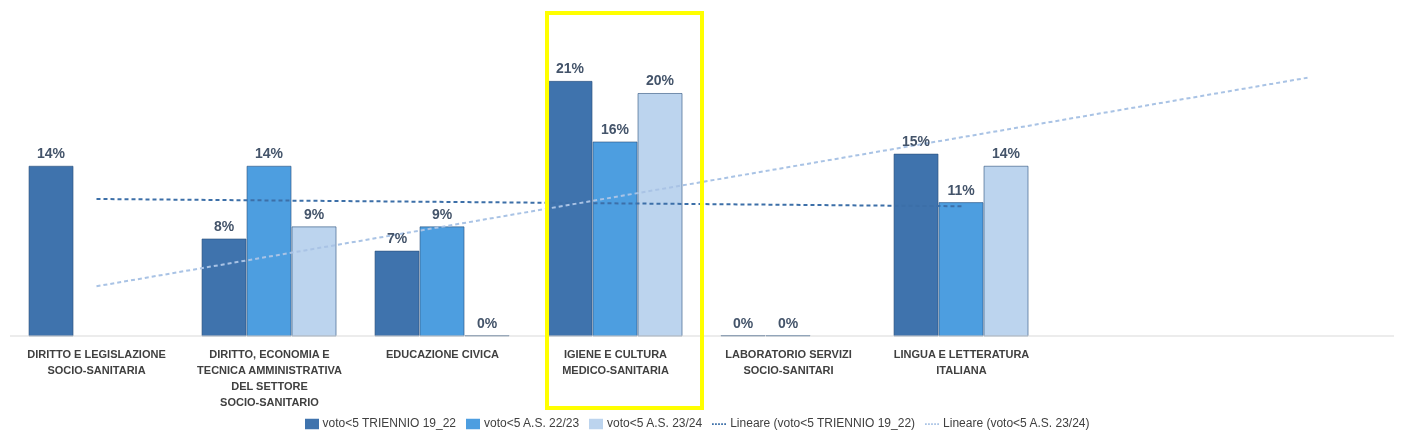 Image resolution: width=1402 pixels, height=443 pixels. I want to click on x-tick-label: LINGUA E LETTERATURA ITALIANA, so click(961, 362).